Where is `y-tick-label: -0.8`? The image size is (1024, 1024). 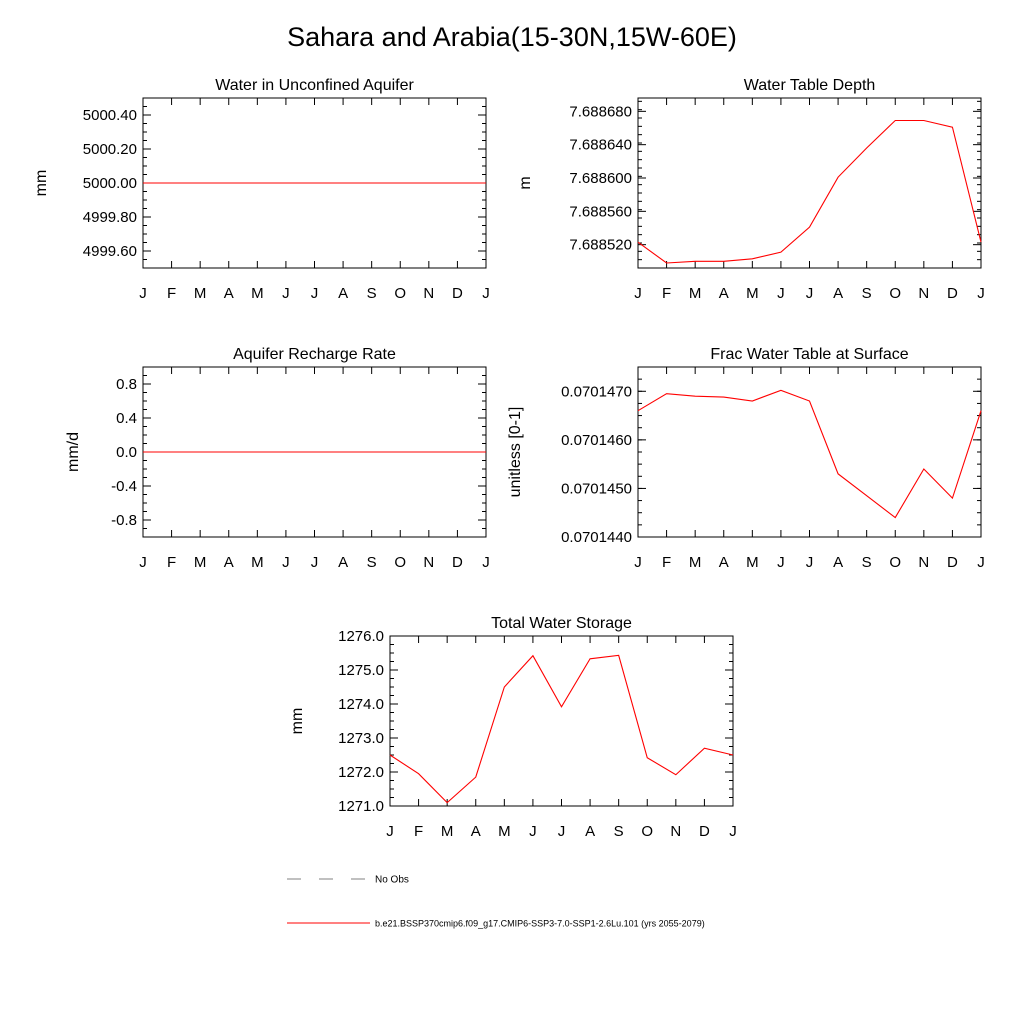 y-tick-label: -0.8 is located at coordinates (124, 520).